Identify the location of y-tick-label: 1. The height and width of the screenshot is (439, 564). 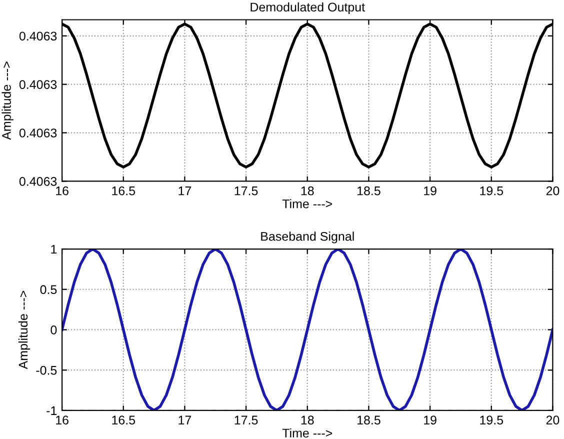
(54, 249).